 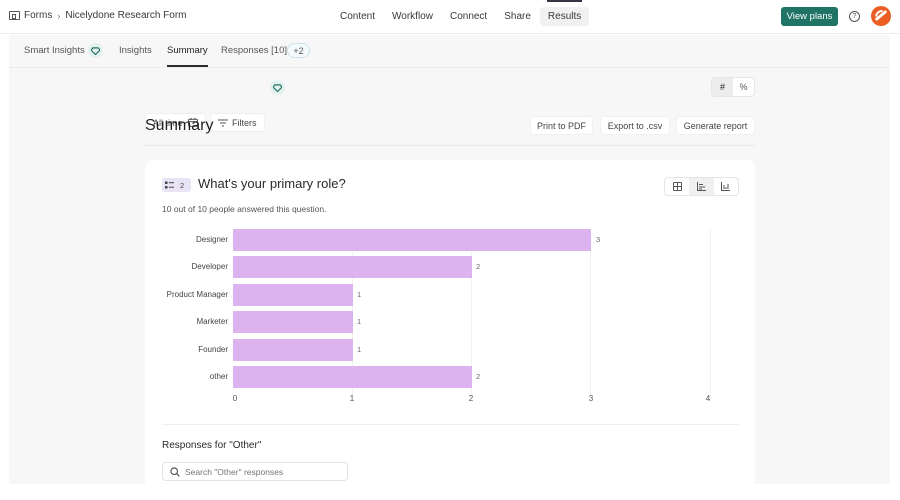 What do you see at coordinates (212, 321) in the screenshot?
I see `y-label: Marketer` at bounding box center [212, 321].